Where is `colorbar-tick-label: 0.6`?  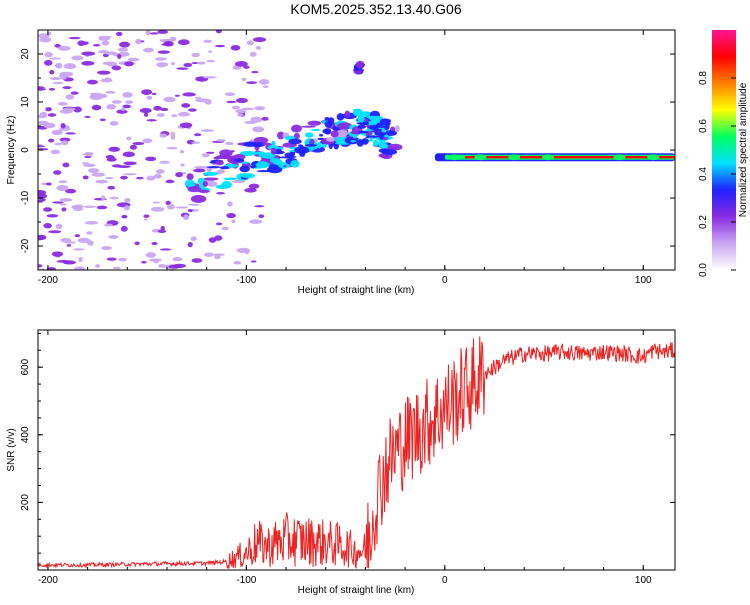 colorbar-tick-label: 0.6 is located at coordinates (703, 126).